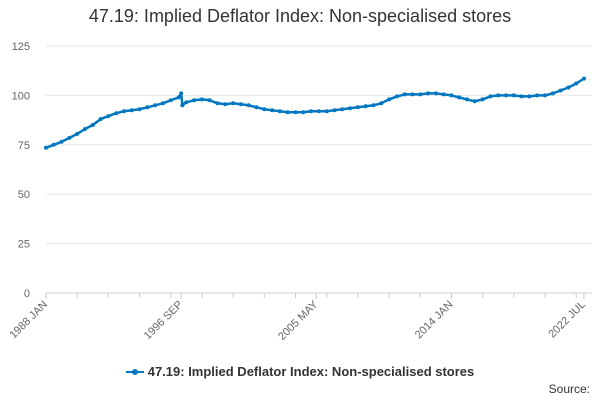  I want to click on source-label: Source:, so click(569, 389).